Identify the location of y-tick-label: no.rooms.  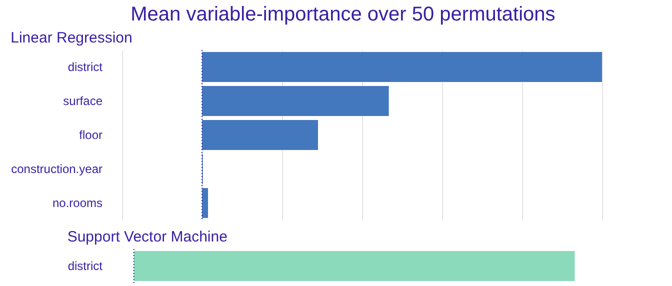
(77, 203).